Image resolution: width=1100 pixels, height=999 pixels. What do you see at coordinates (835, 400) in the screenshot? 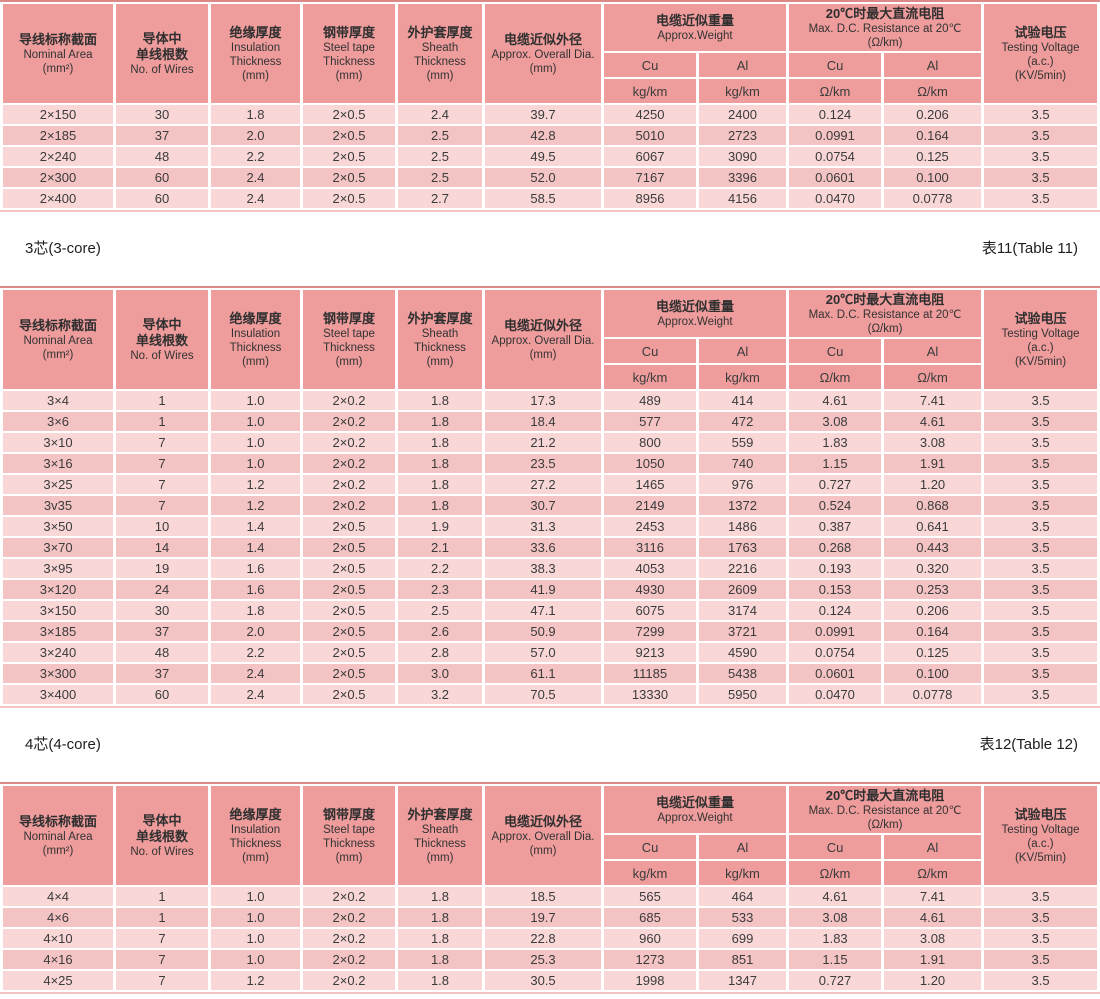
I see `cell-resistance-cu: 4.61` at bounding box center [835, 400].